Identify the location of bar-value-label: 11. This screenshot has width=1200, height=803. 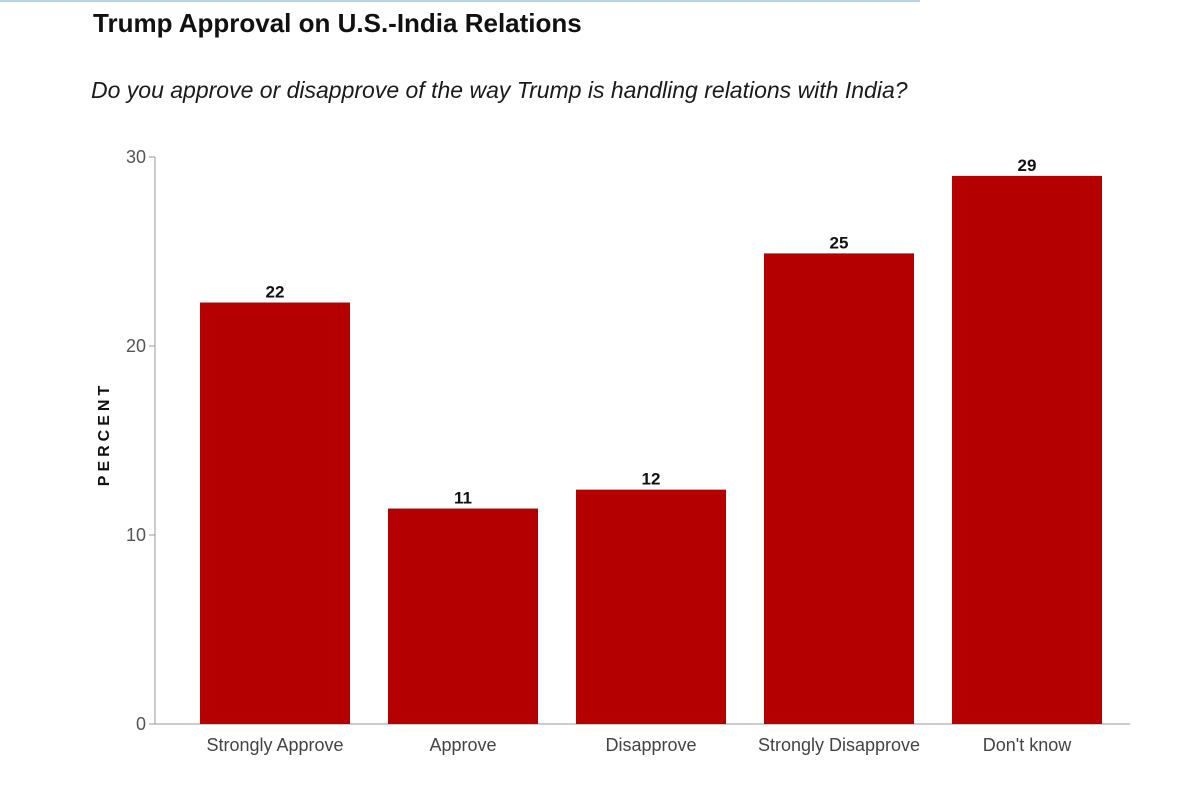
(463, 498).